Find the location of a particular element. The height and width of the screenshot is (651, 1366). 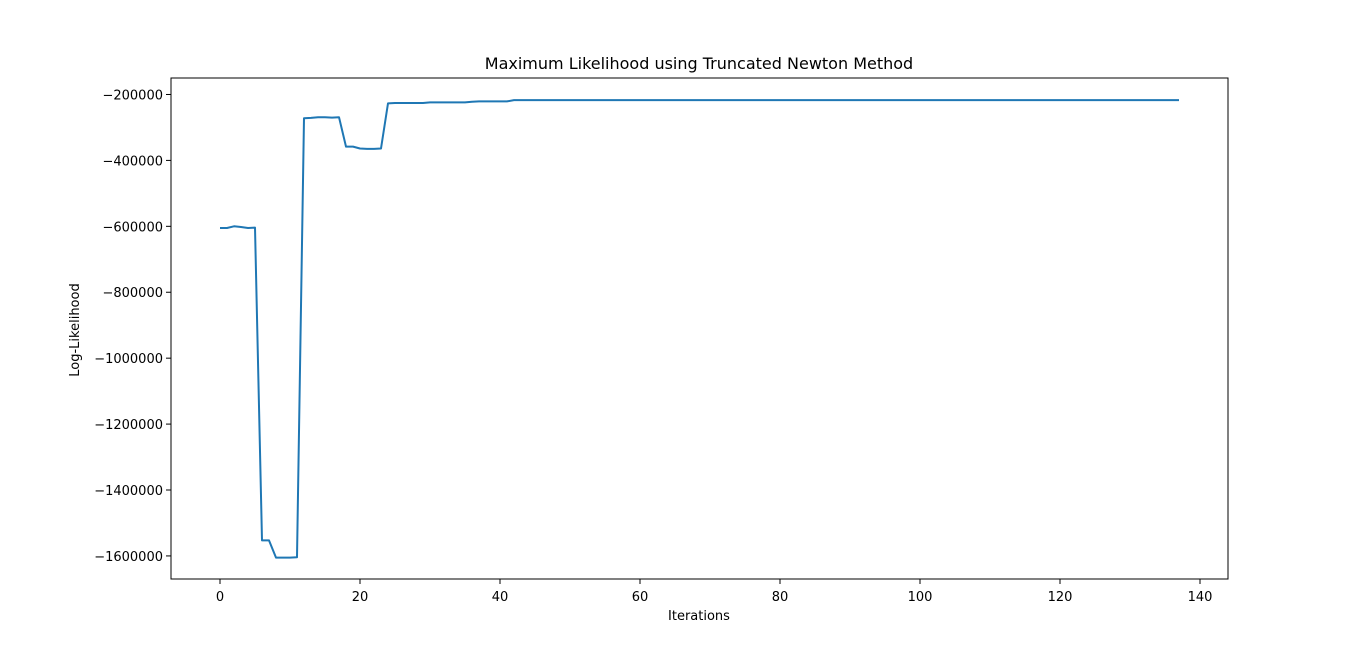

y-tick-label: −1600000 is located at coordinates (128, 557).